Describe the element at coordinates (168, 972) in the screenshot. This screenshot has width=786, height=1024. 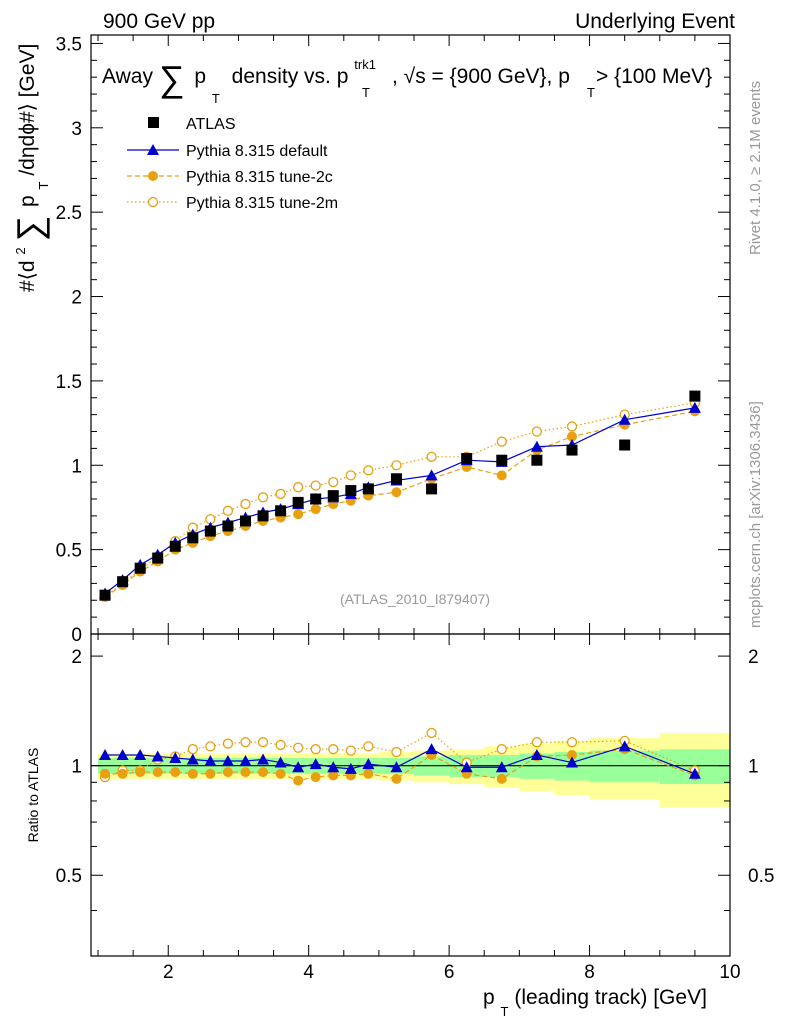
I see `x-tick-label: 2` at that location.